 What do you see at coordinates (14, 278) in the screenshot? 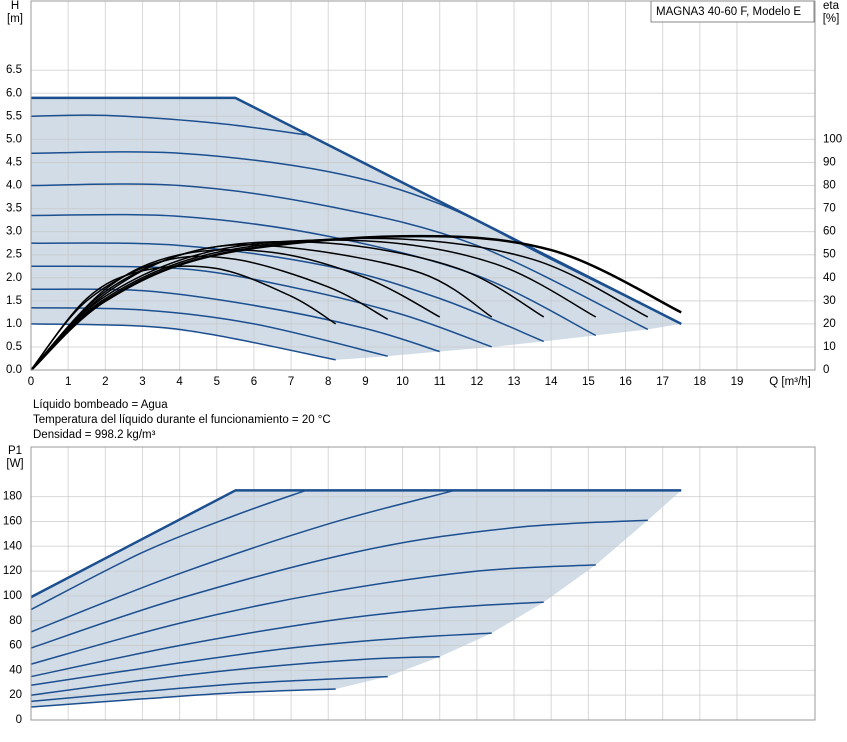
I see `y-tick-label: 2.0` at bounding box center [14, 278].